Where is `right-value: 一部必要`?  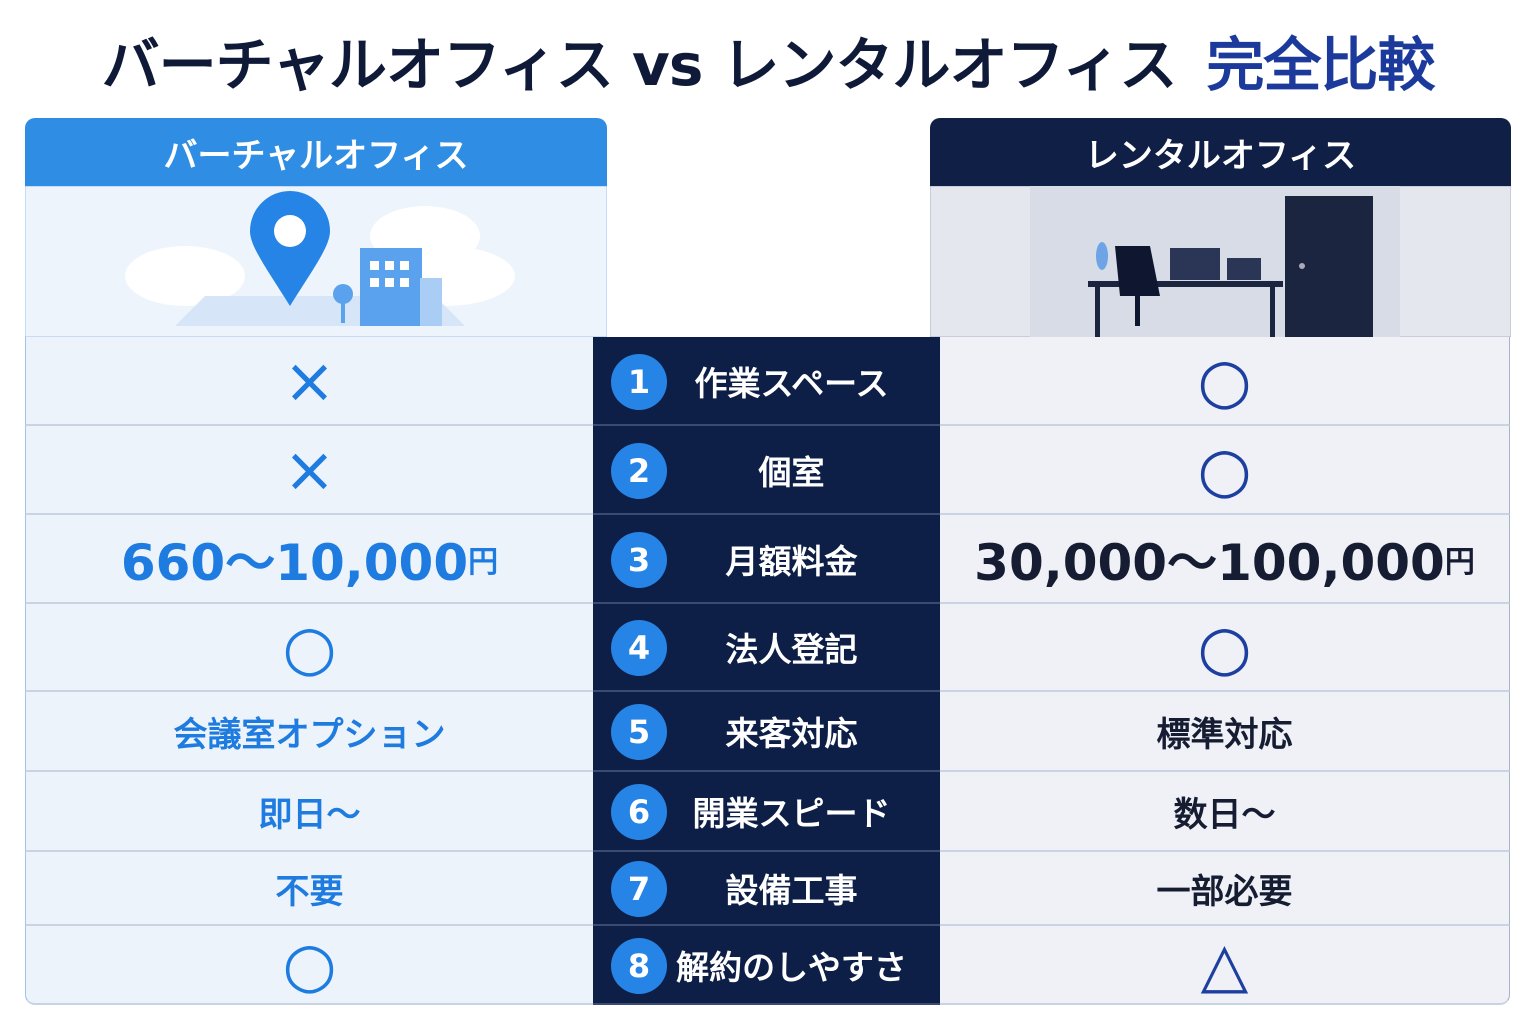 right-value: 一部必要 is located at coordinates (1224, 891).